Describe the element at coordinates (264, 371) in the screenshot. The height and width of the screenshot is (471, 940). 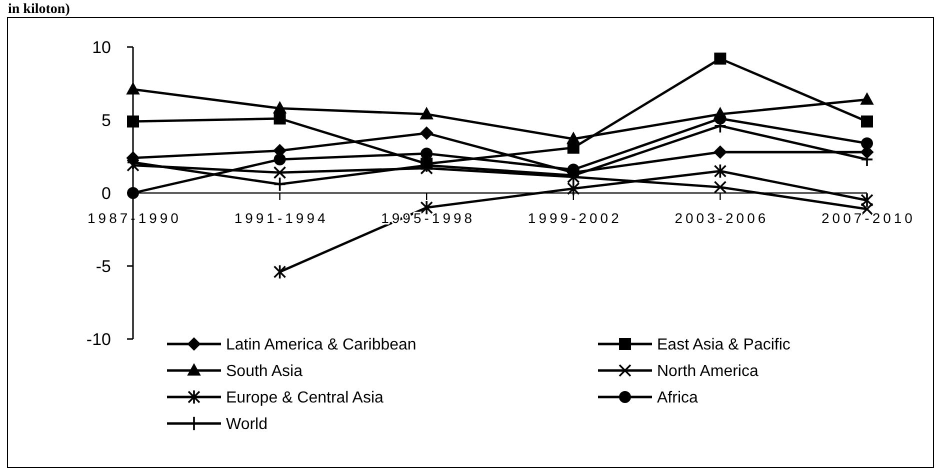
I see `legend-label: South Asia` at that location.